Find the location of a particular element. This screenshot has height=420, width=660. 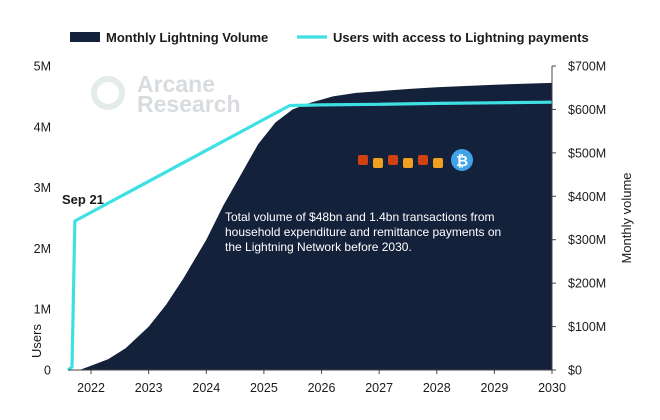

y-right-axis-title: Monthly volume is located at coordinates (626, 217).